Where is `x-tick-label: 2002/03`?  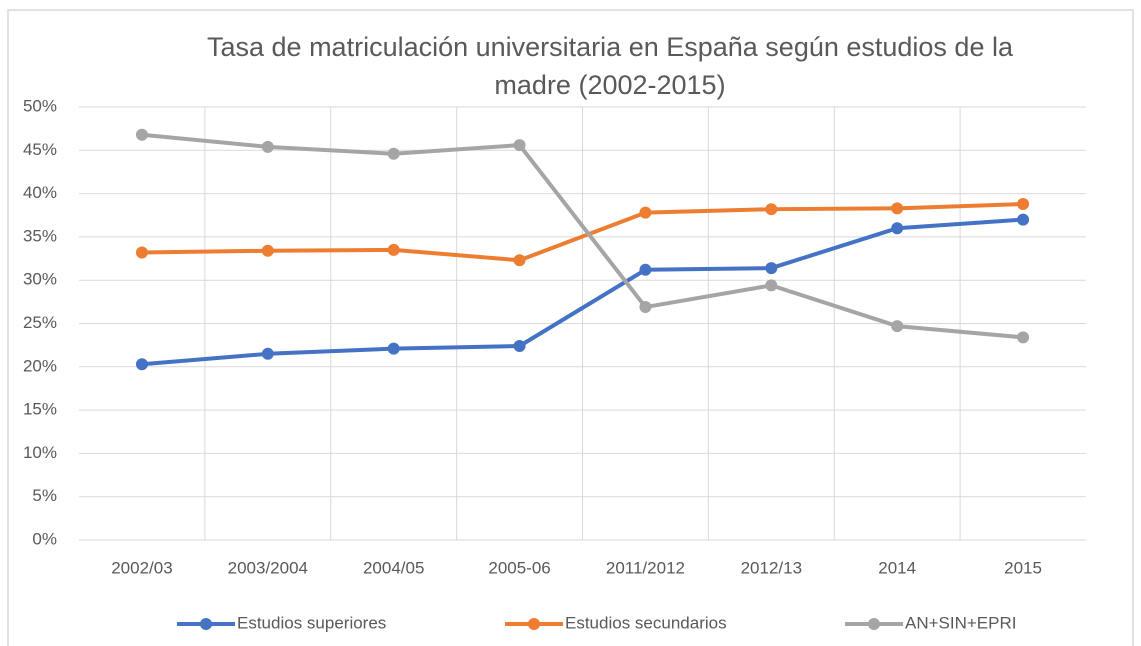
x-tick-label: 2002/03 is located at coordinates (141, 567).